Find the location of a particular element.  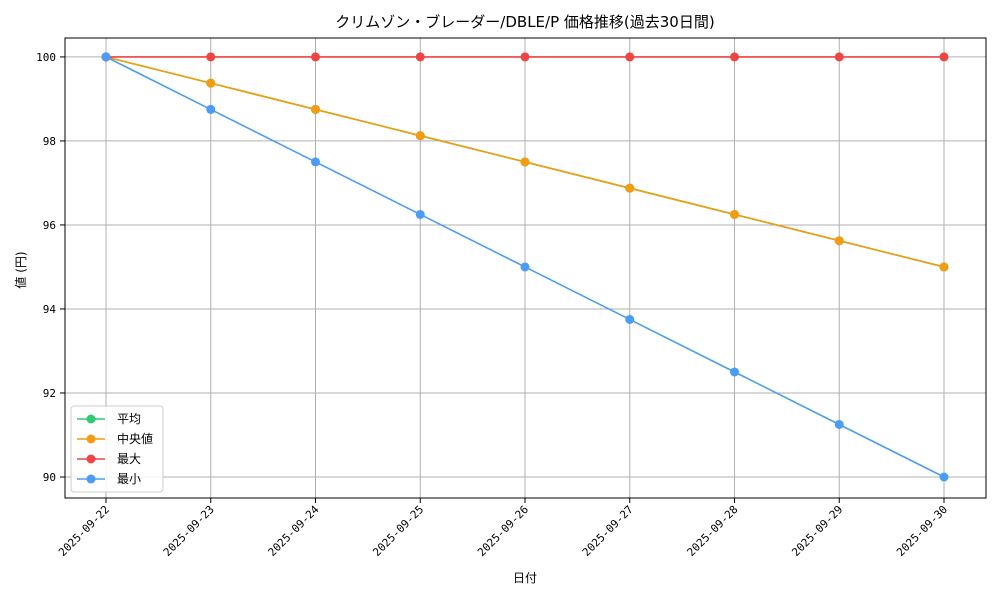

y-tick-label: 90 is located at coordinates (49, 477).